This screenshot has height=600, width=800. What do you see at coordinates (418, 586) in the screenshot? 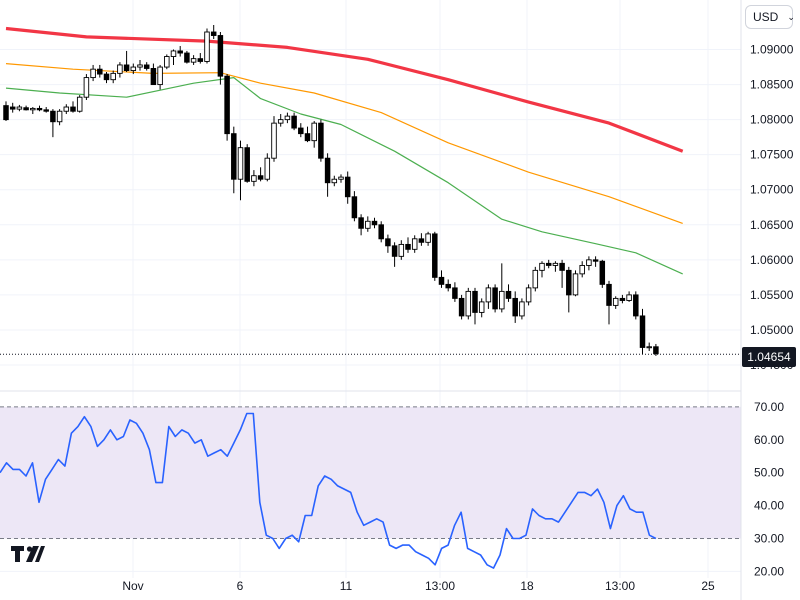
I see `time-axis: Nov 6 11 13:00 18 13:00 25` at bounding box center [418, 586].